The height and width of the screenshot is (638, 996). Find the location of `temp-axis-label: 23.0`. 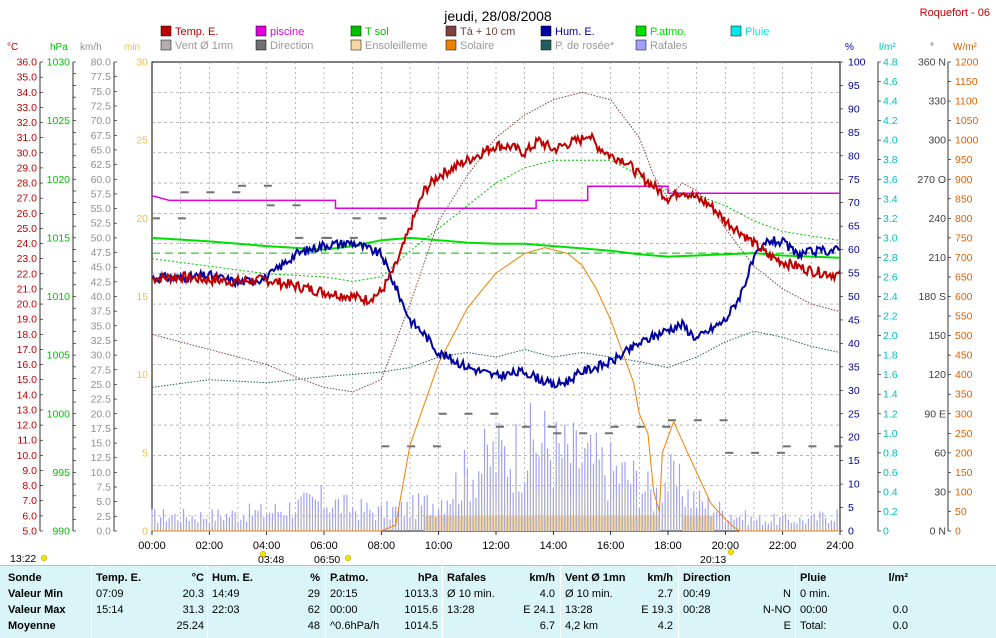

temp-axis-label: 23.0 is located at coordinates (27, 259).